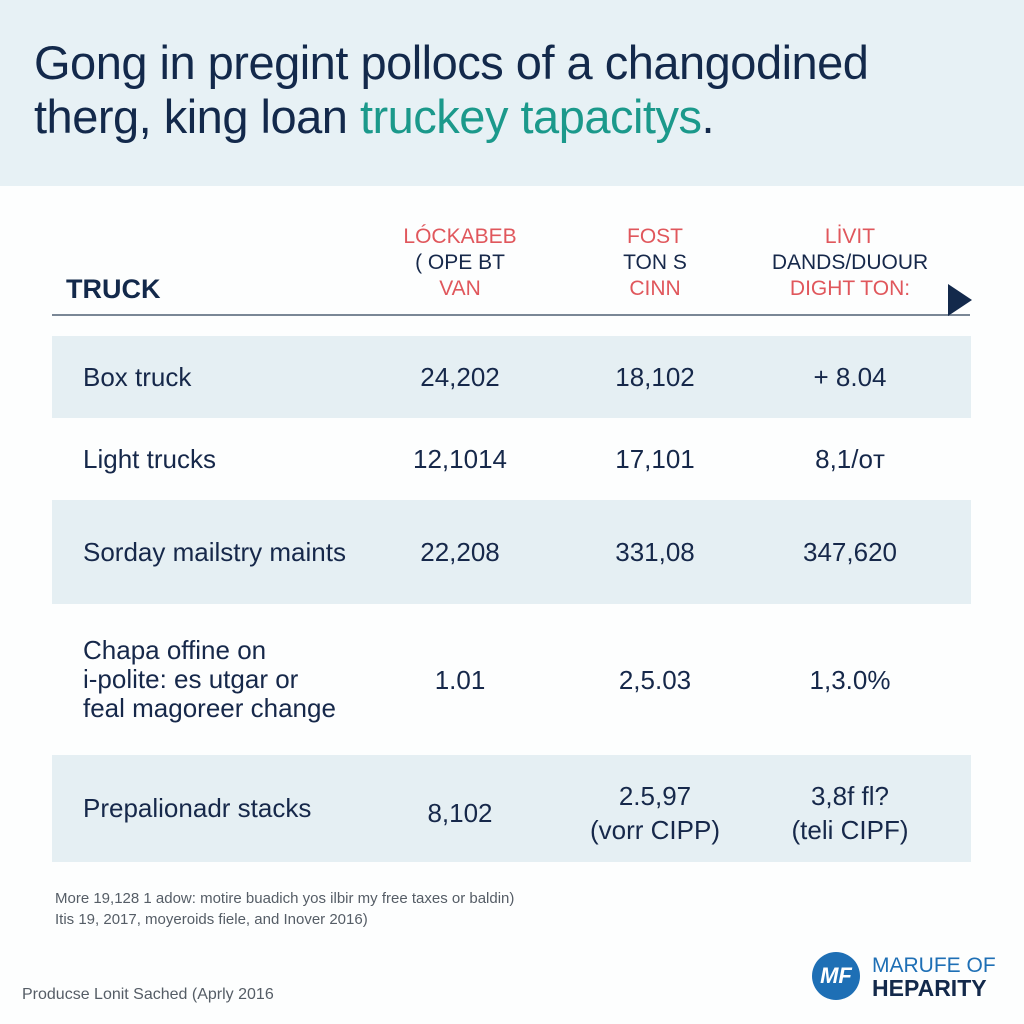  I want to click on cell-value: 8,1/oт, so click(850, 459).